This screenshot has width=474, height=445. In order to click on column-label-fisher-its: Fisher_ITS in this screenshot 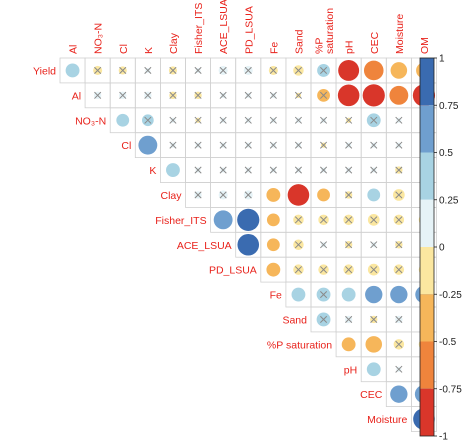, I will do `click(199, 28)`.